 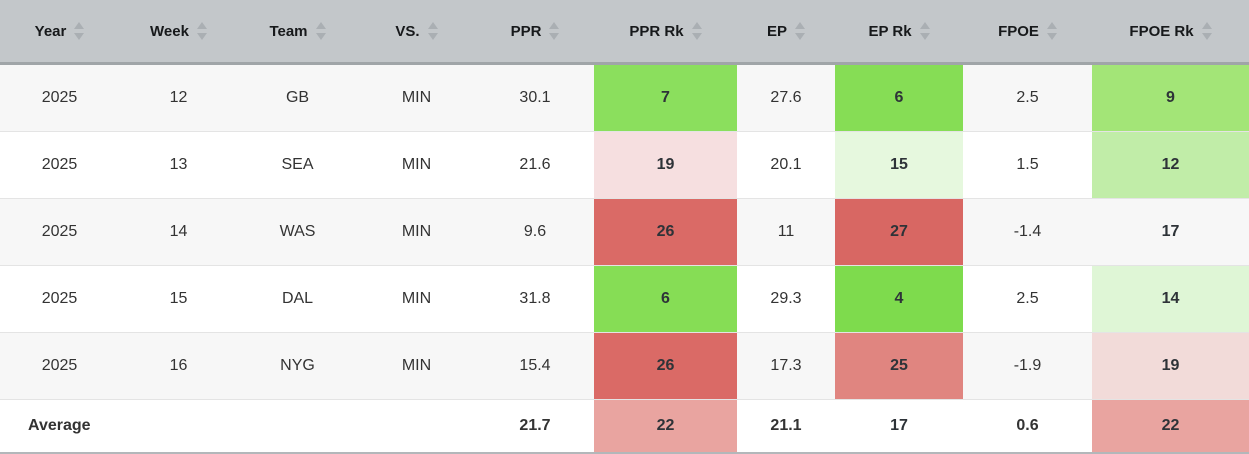 I want to click on average-cell: 21.1, so click(x=786, y=425).